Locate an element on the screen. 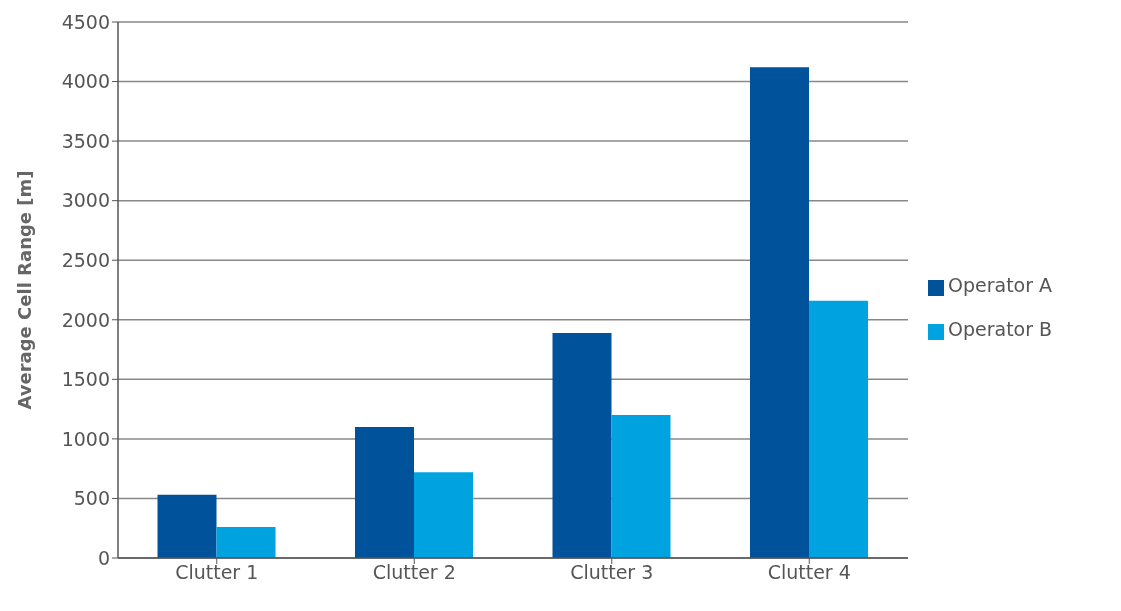 The width and height of the screenshot is (1121, 611). y-tick-label: 3500 is located at coordinates (85, 140).